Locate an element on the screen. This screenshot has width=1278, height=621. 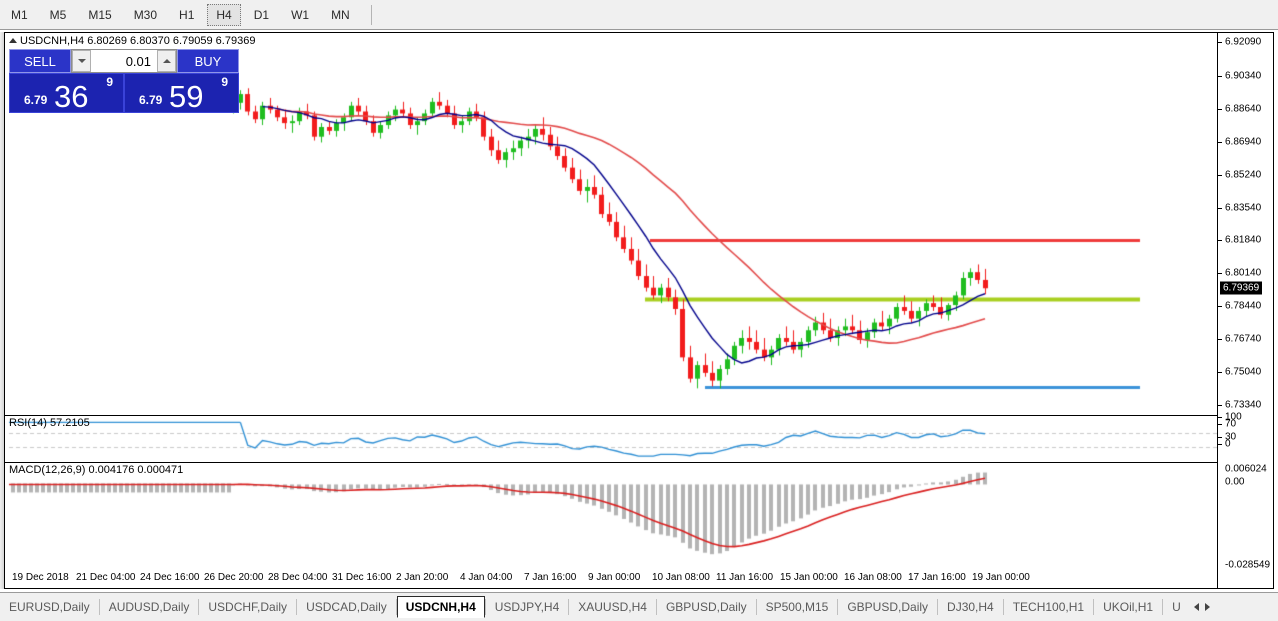
timeframe-m1: M1 is located at coordinates (19, 14).